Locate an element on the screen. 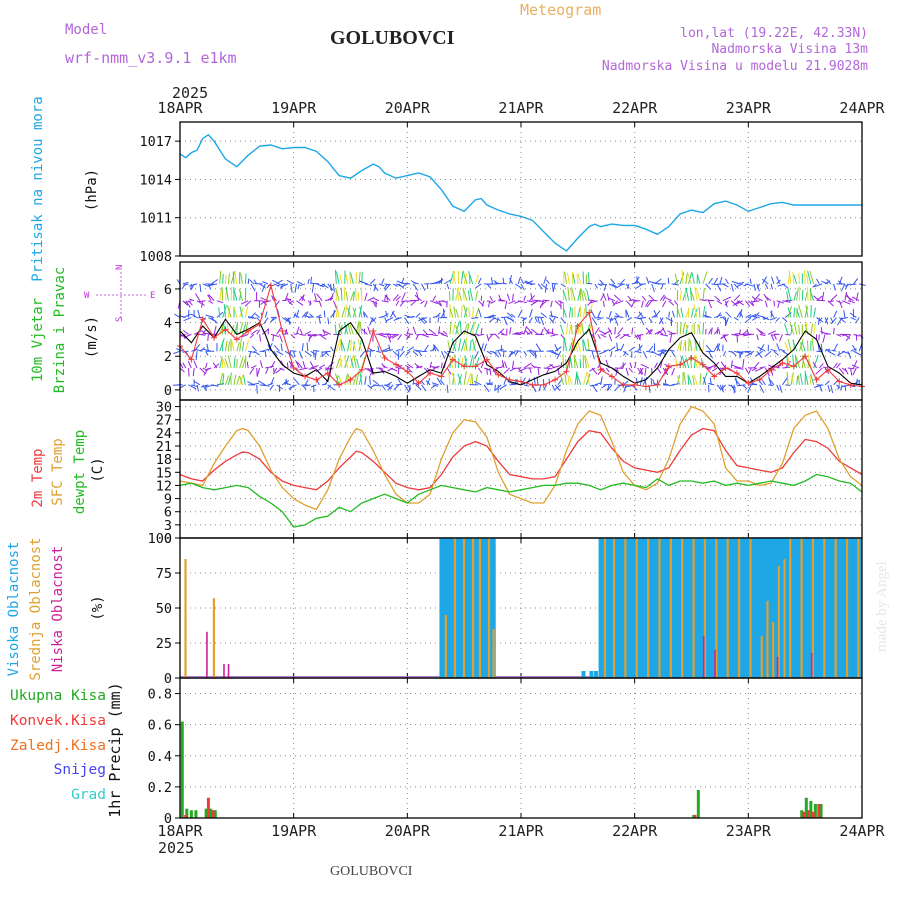 The width and height of the screenshot is (900, 900). bottom-date-labels: 18APR 19APR 20APR 21APR 22APR 23APR 24APR is located at coordinates (521, 831).